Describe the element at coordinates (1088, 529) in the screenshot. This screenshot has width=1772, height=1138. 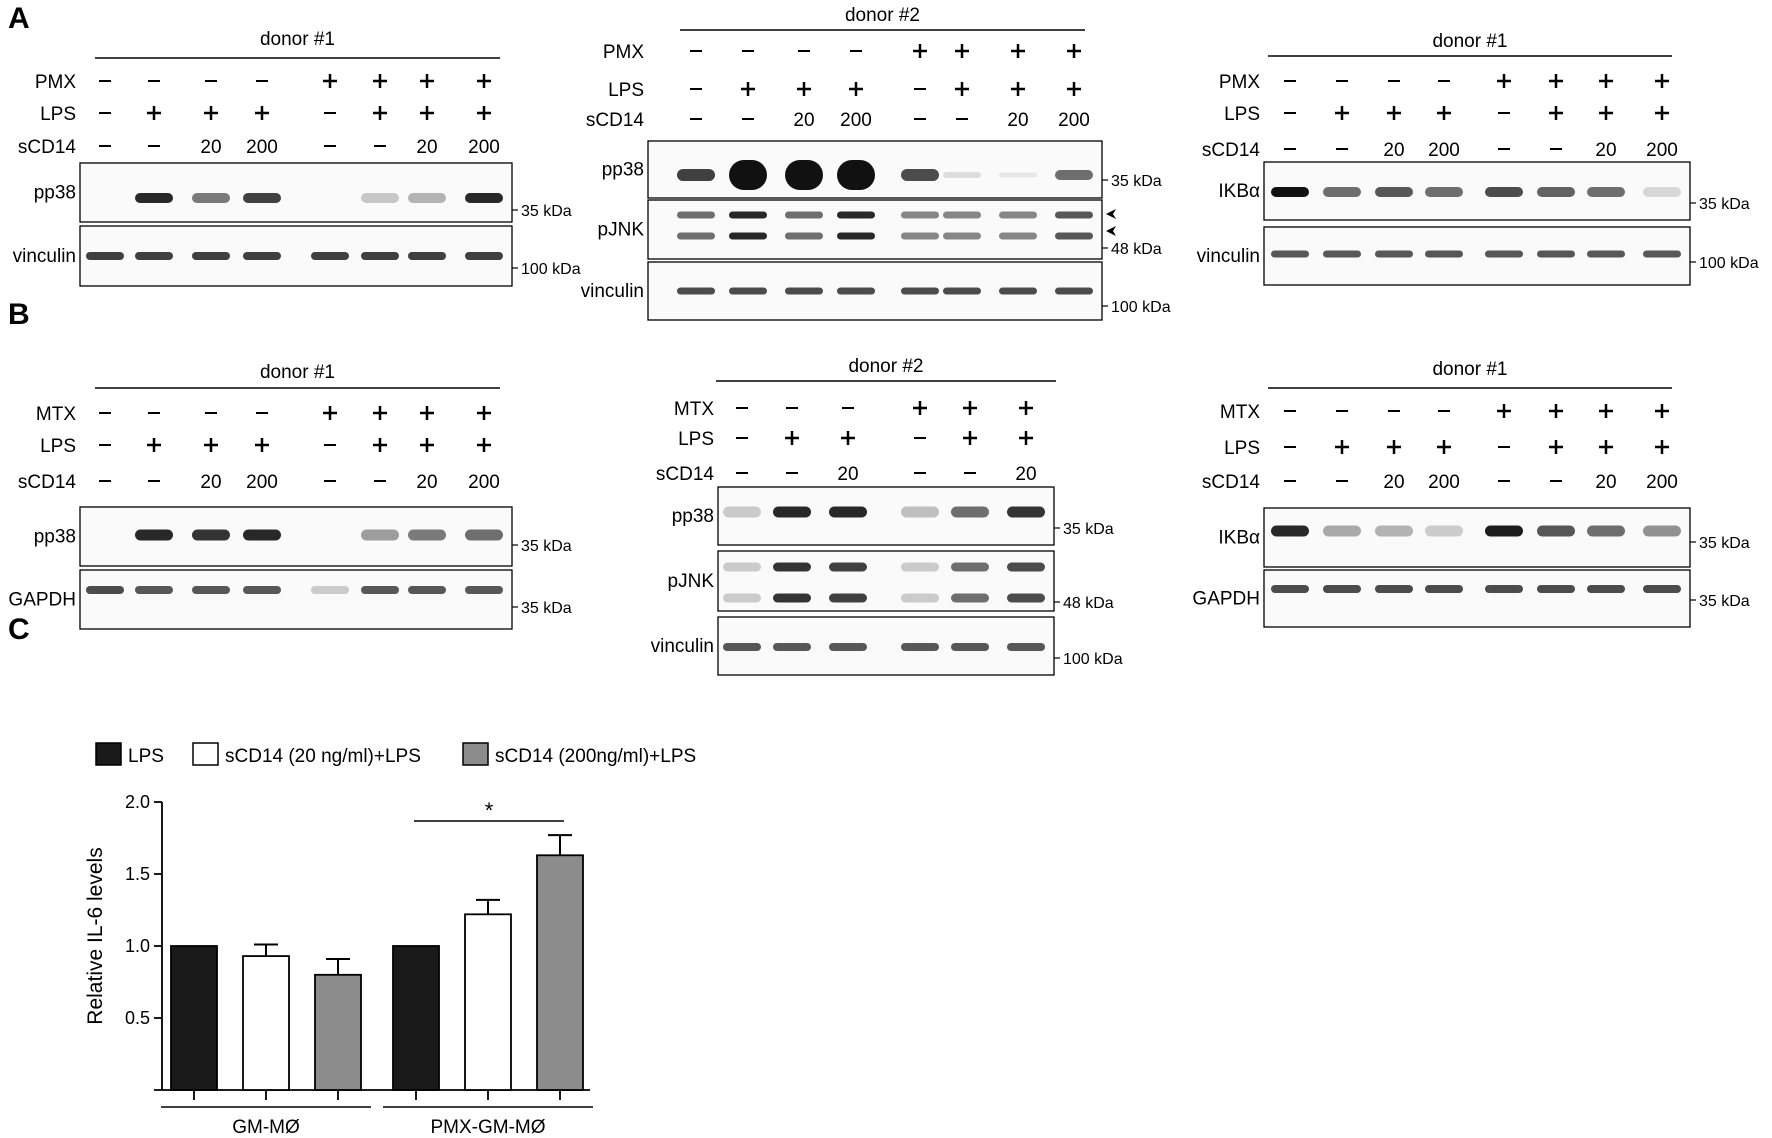
I see `panel-b-blot-2-pp38-marker-label: 35 kDa` at that location.